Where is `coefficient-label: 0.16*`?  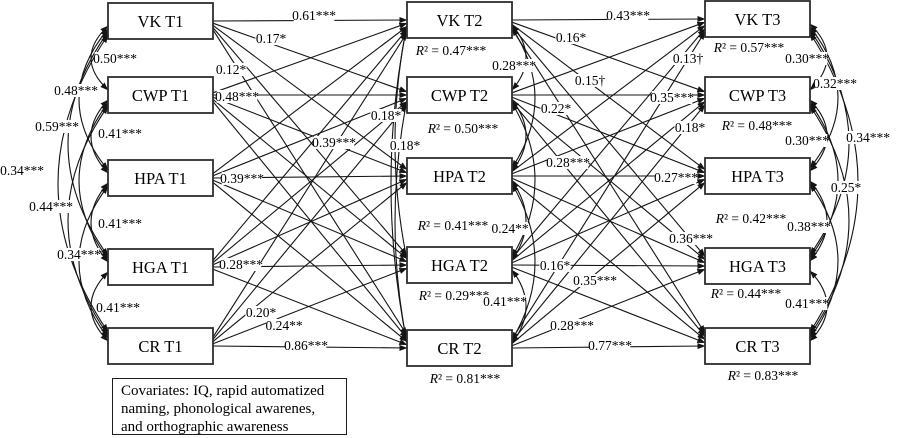
coefficient-label: 0.16* is located at coordinates (555, 265).